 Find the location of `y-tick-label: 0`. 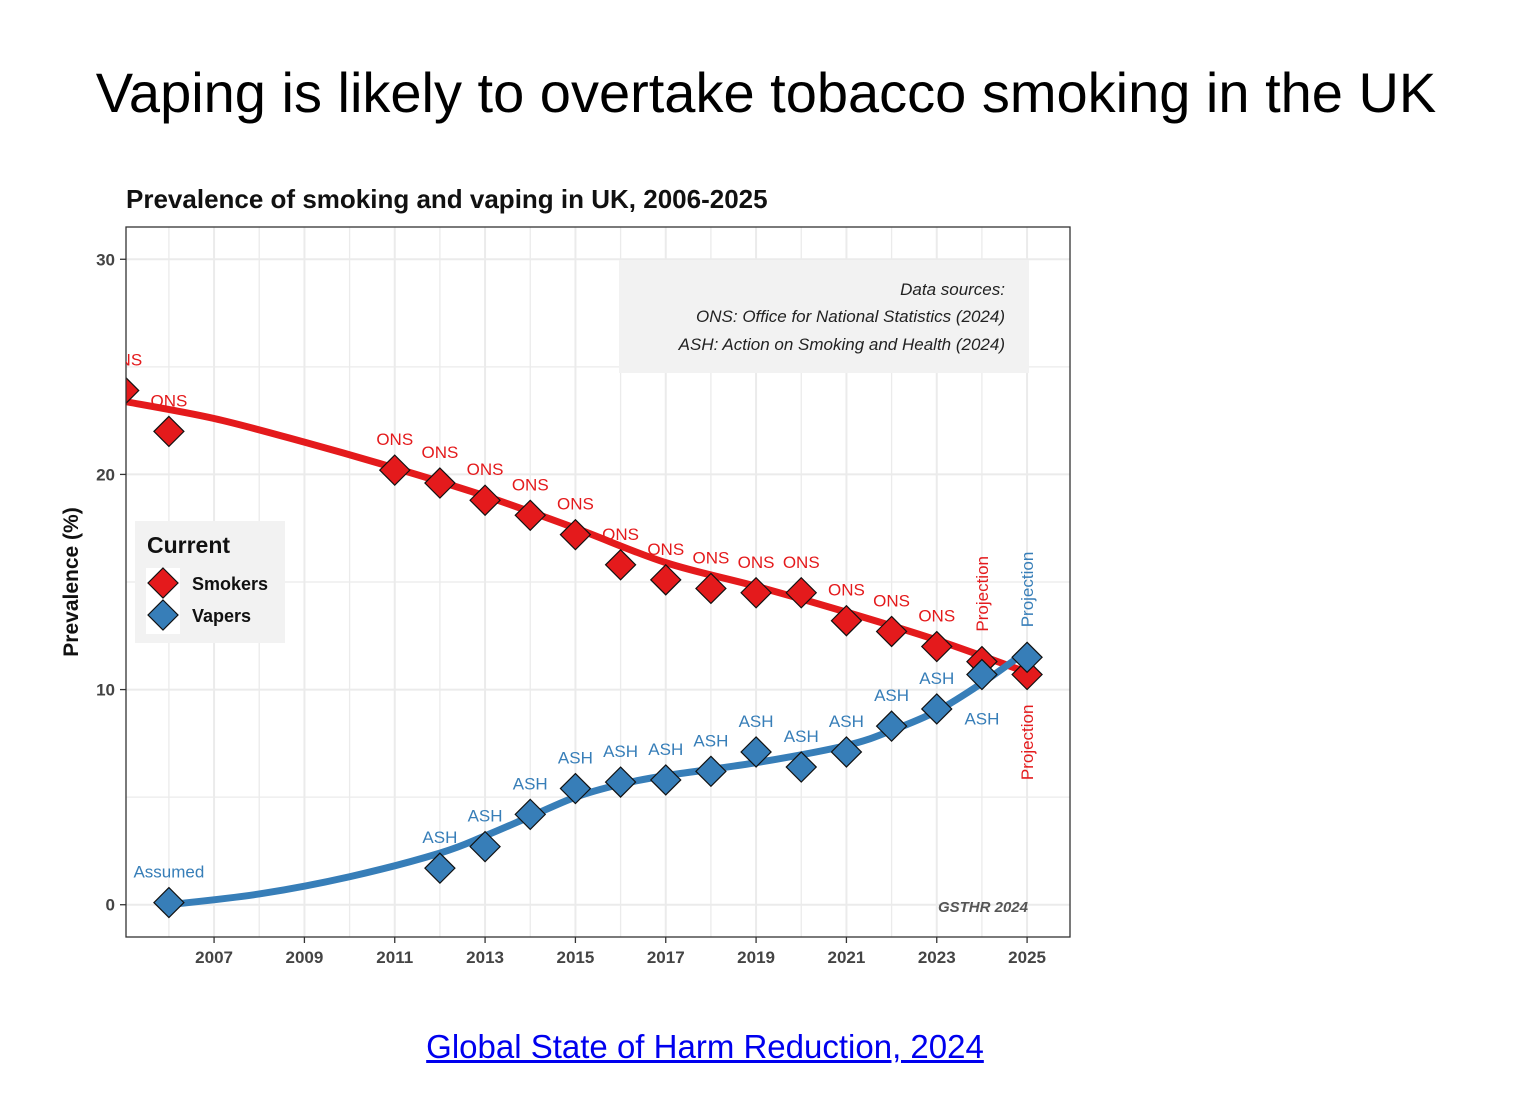

y-tick-label: 0 is located at coordinates (110, 905).